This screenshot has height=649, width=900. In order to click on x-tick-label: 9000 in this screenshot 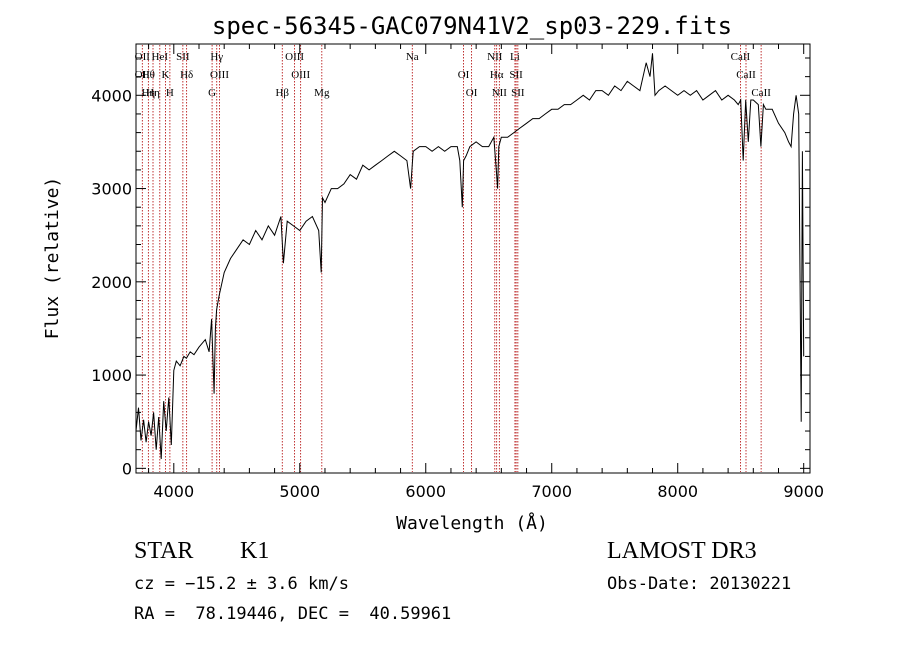, I will do `click(803, 491)`.